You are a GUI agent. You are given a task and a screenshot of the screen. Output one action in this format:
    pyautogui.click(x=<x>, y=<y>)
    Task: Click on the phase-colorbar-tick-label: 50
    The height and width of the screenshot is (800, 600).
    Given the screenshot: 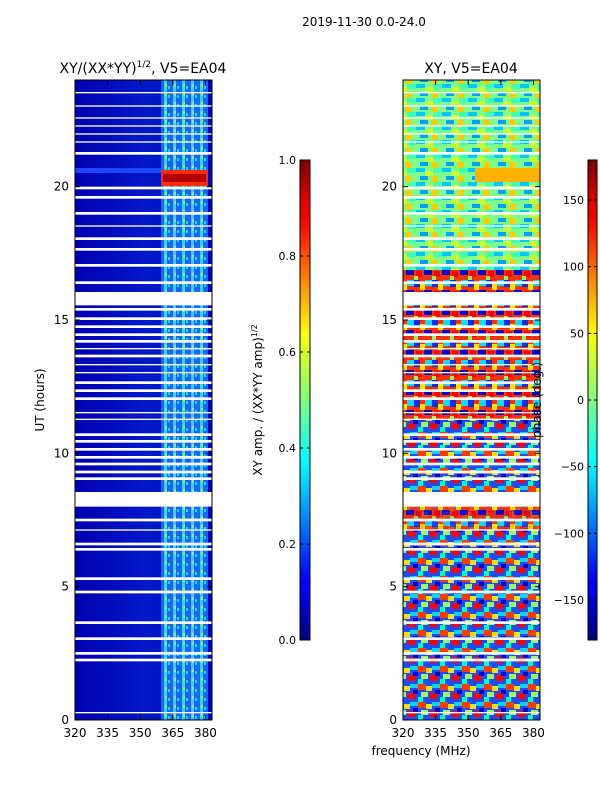 What is the action you would take?
    pyautogui.click(x=577, y=333)
    